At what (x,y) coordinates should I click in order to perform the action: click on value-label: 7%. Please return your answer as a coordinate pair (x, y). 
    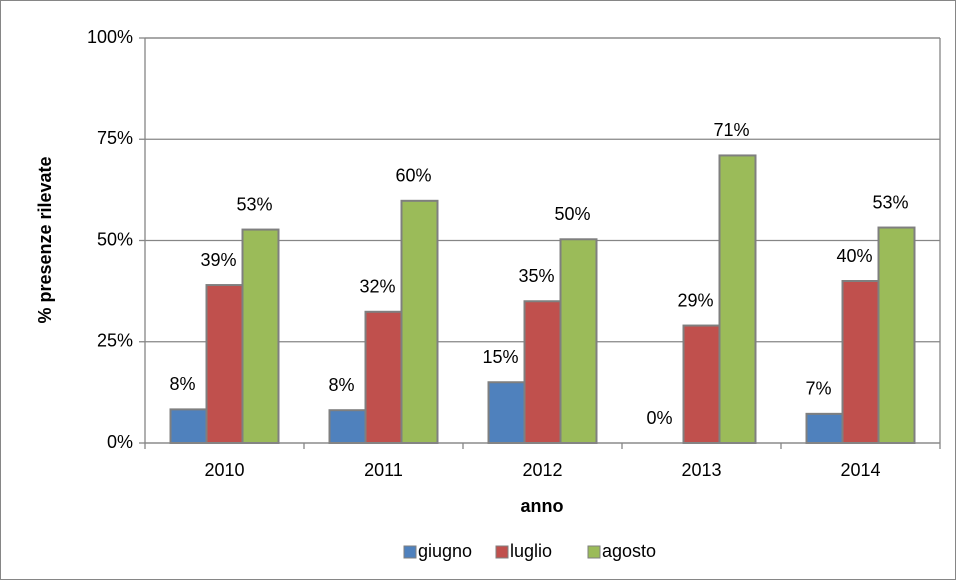
    Looking at the image, I should click on (818, 389).